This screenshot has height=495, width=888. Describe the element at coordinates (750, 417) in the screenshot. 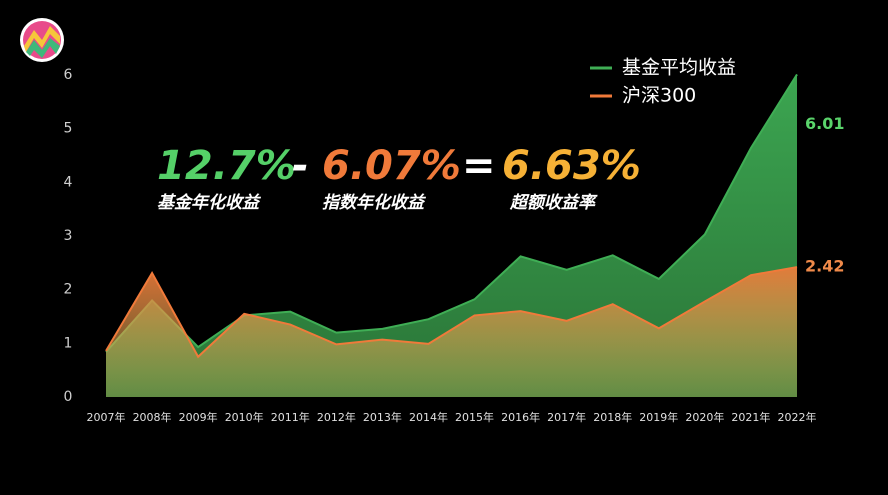

I see `x-tick-label: 2021年` at that location.